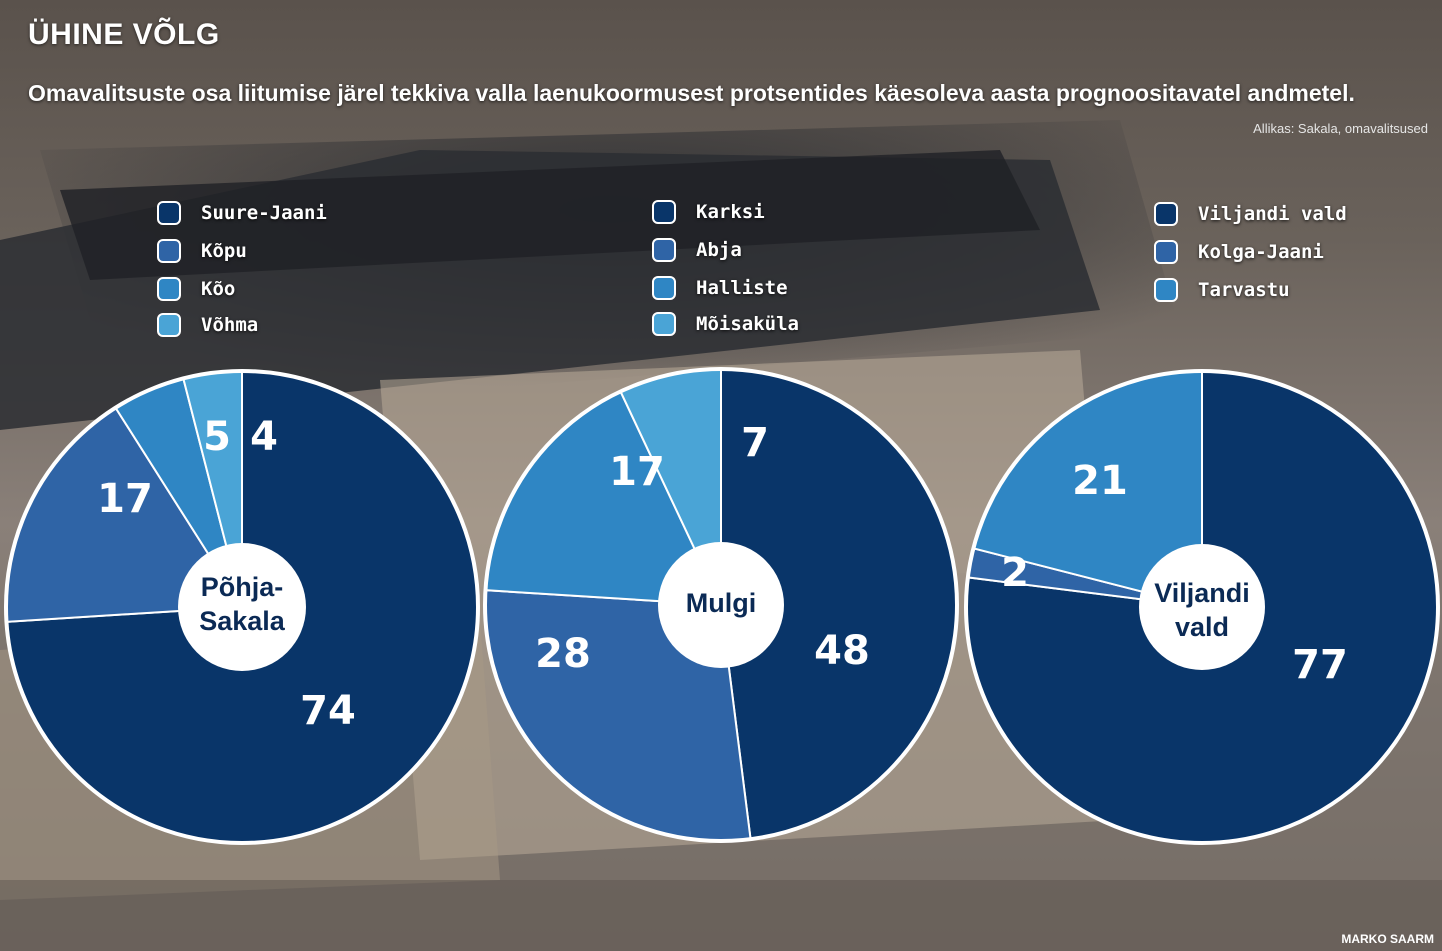  I want to click on legend-label: Karksi, so click(730, 212).